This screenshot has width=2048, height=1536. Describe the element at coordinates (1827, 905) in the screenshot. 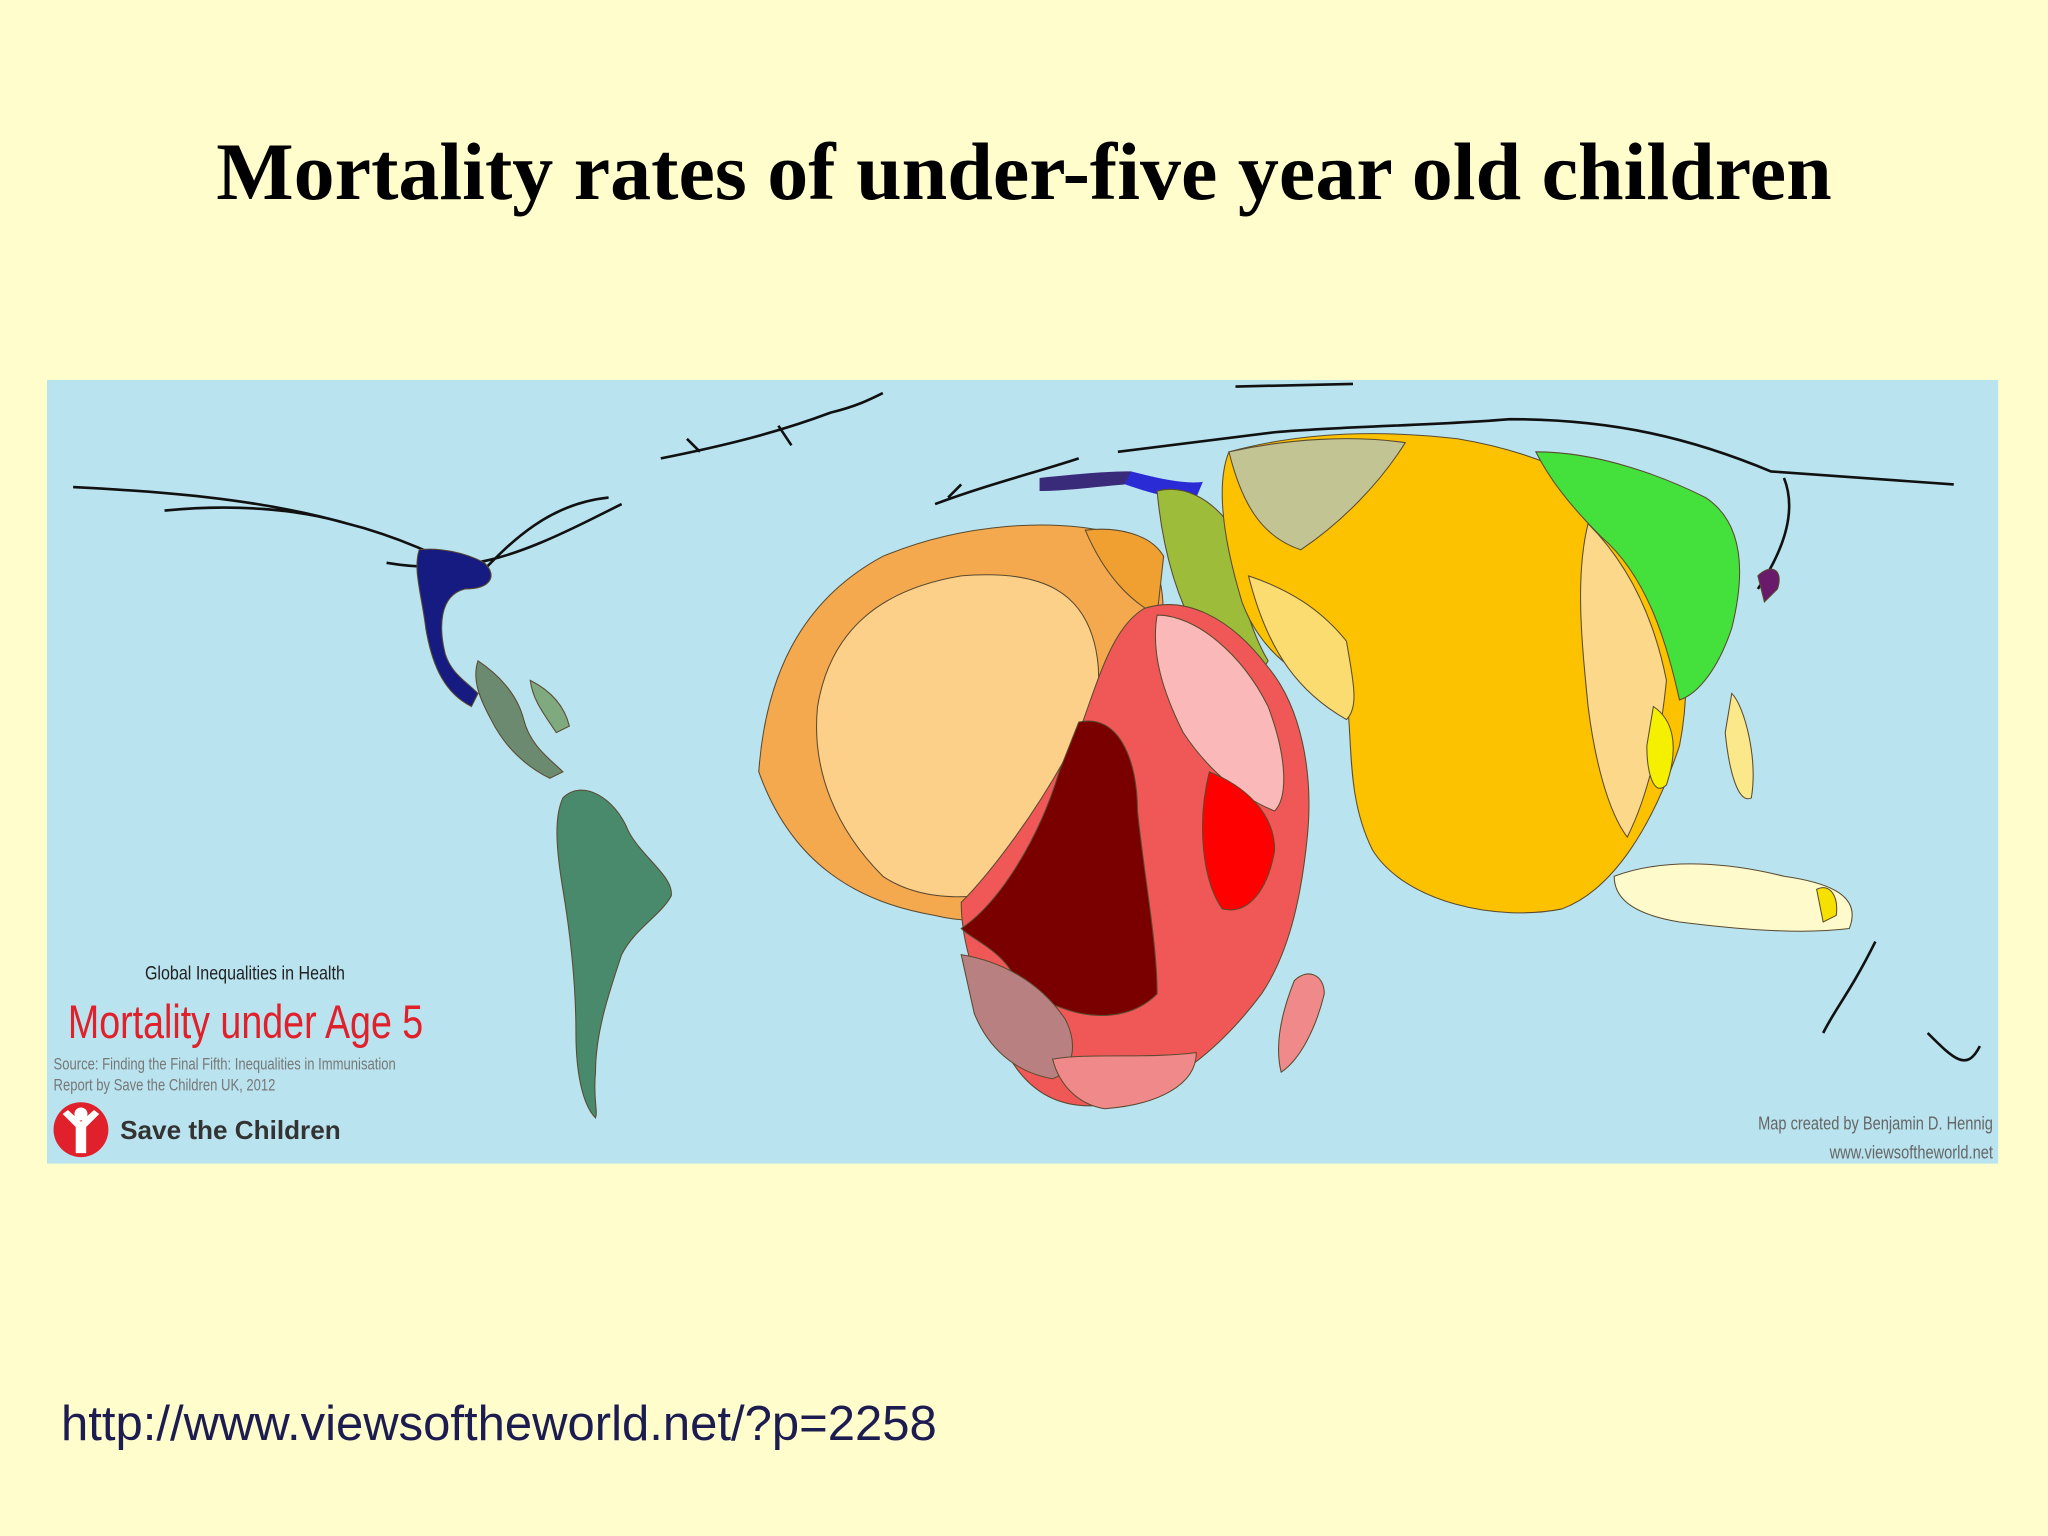

I see `papua` at that location.